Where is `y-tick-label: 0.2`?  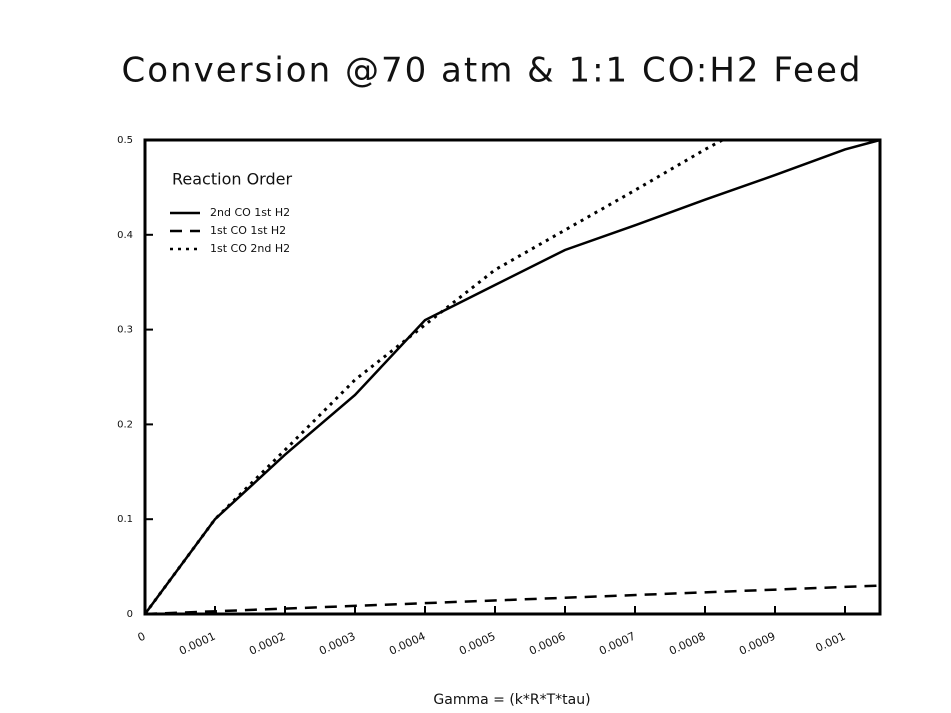
y-tick-label: 0.2 is located at coordinates (125, 424).